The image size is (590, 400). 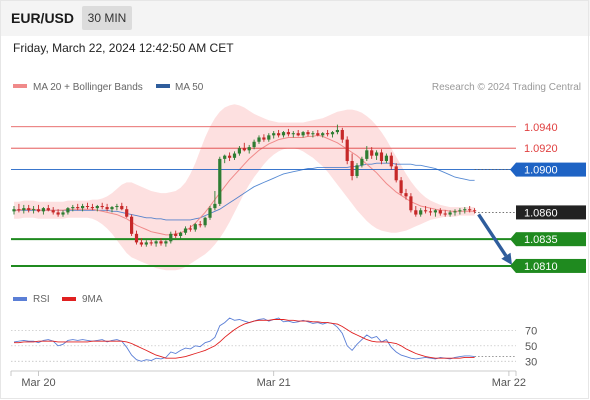 What do you see at coordinates (20, 299) in the screenshot?
I see `legend-swatch-rsi` at bounding box center [20, 299].